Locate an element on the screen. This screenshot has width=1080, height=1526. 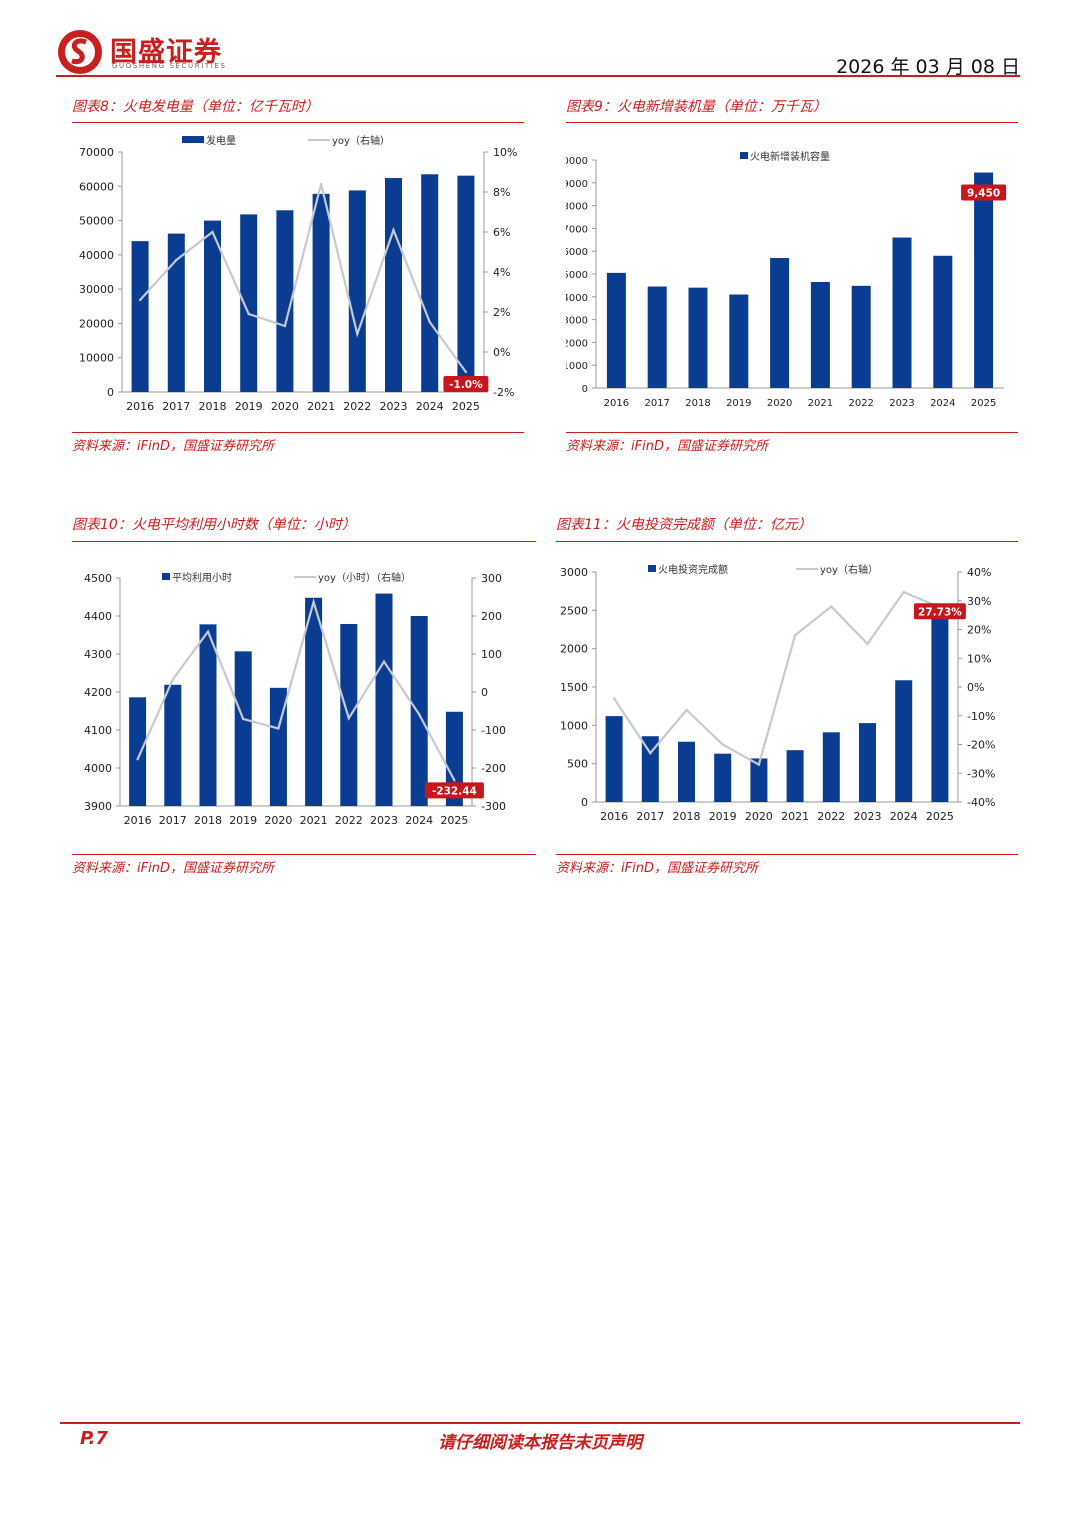
left-tick-label: 6000 is located at coordinates (577, 252).